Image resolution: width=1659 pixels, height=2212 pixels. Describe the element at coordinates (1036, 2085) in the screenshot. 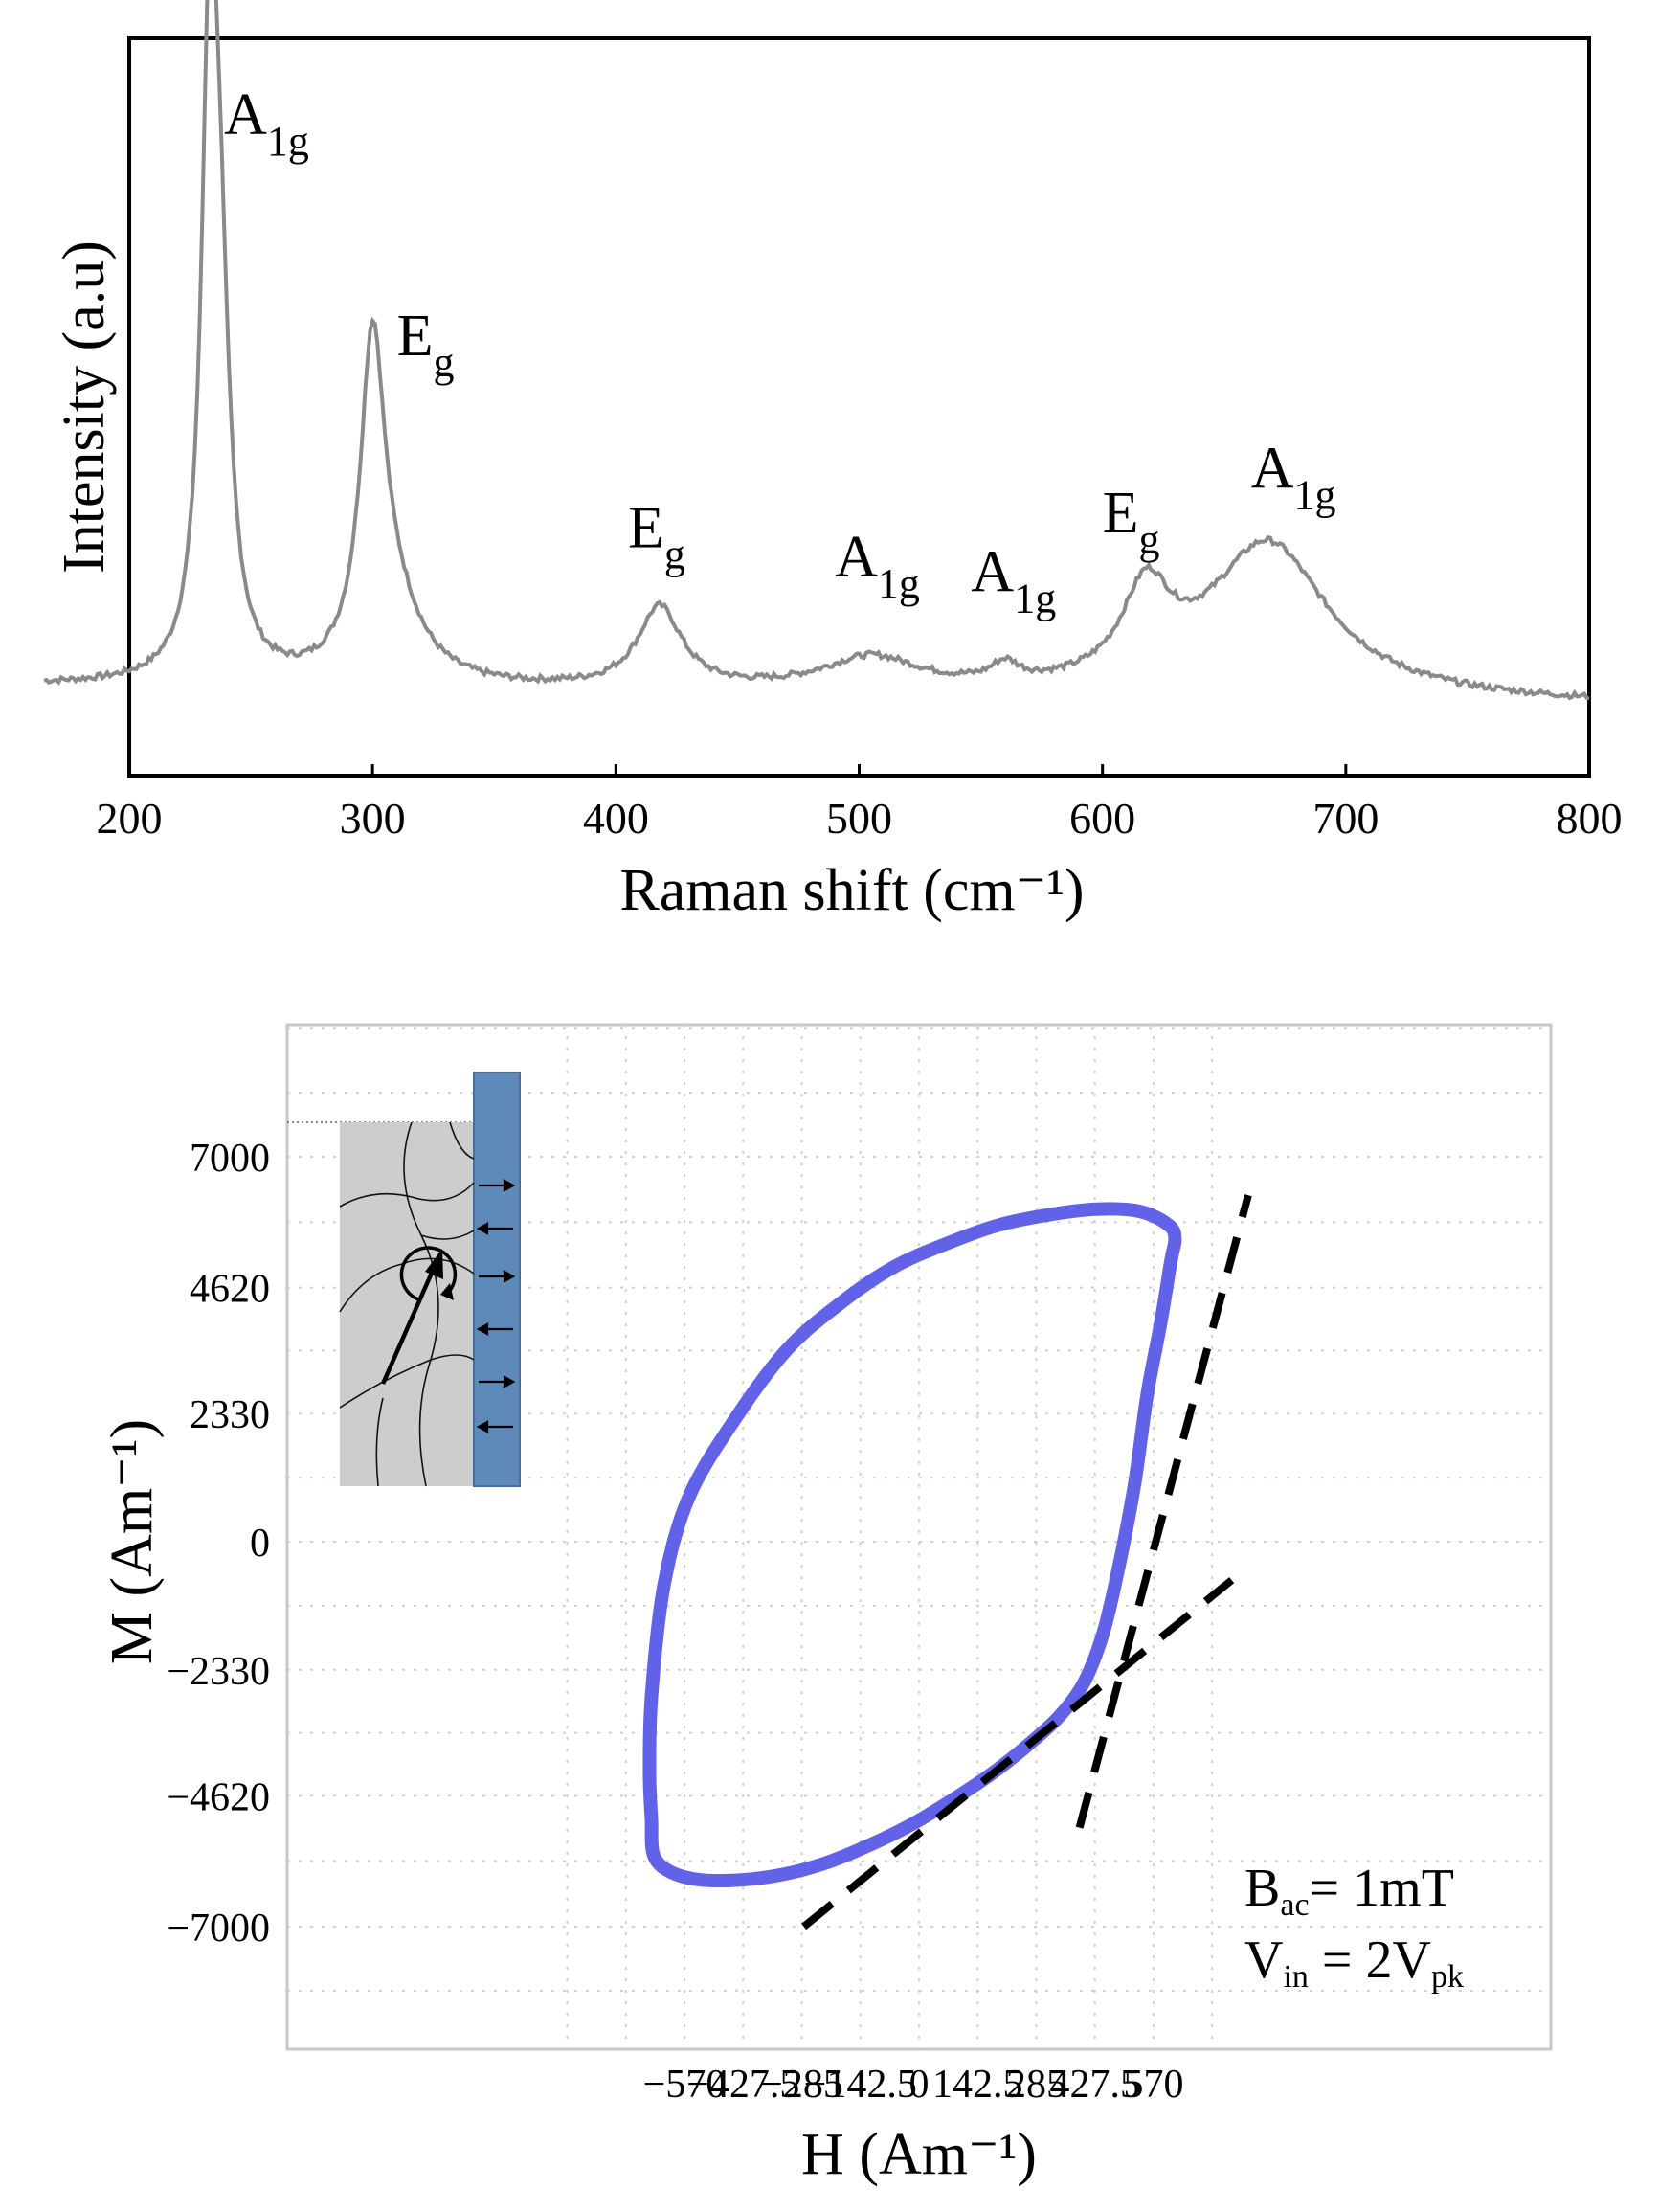

I see `hysteresis-x-tick-label: 285` at that location.